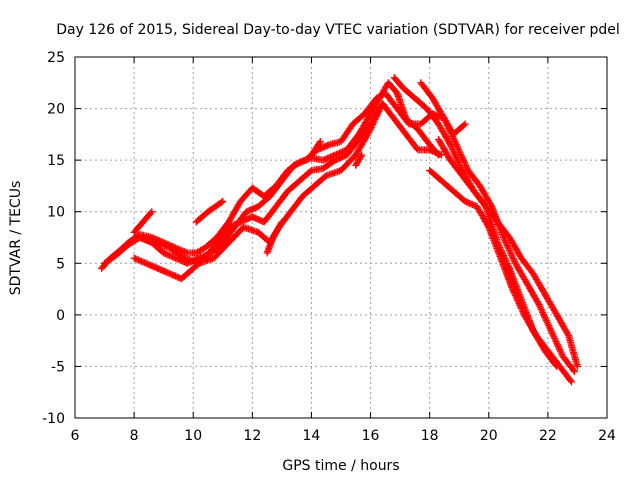 The width and height of the screenshot is (640, 480). What do you see at coordinates (53, 419) in the screenshot?
I see `y-tick-label: -10` at bounding box center [53, 419].